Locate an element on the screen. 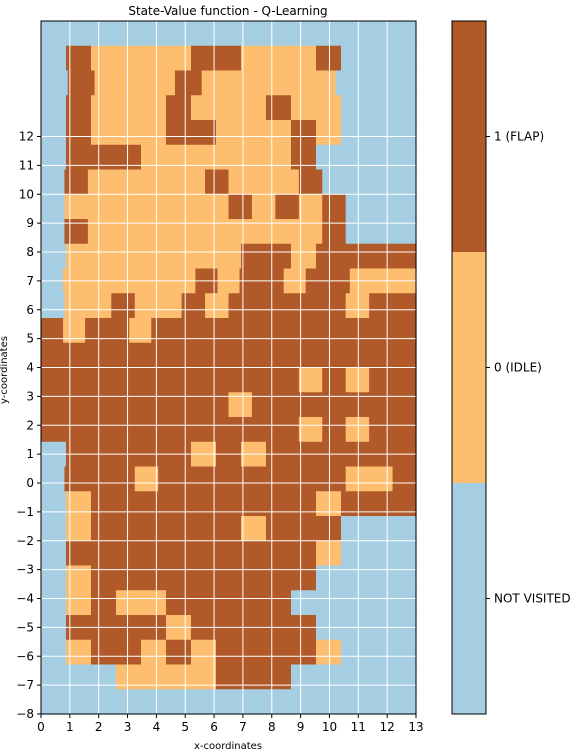 This screenshot has width=580, height=756. colorbar-segment is located at coordinates (469, 599).